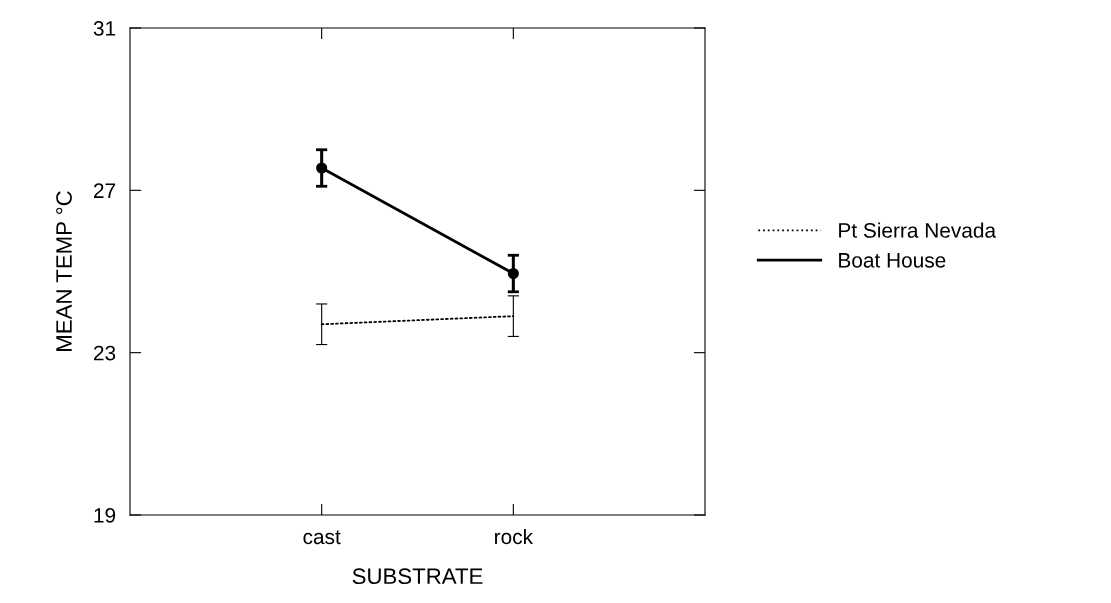  What do you see at coordinates (105, 515) in the screenshot?
I see `y-tick-label: 19` at bounding box center [105, 515].